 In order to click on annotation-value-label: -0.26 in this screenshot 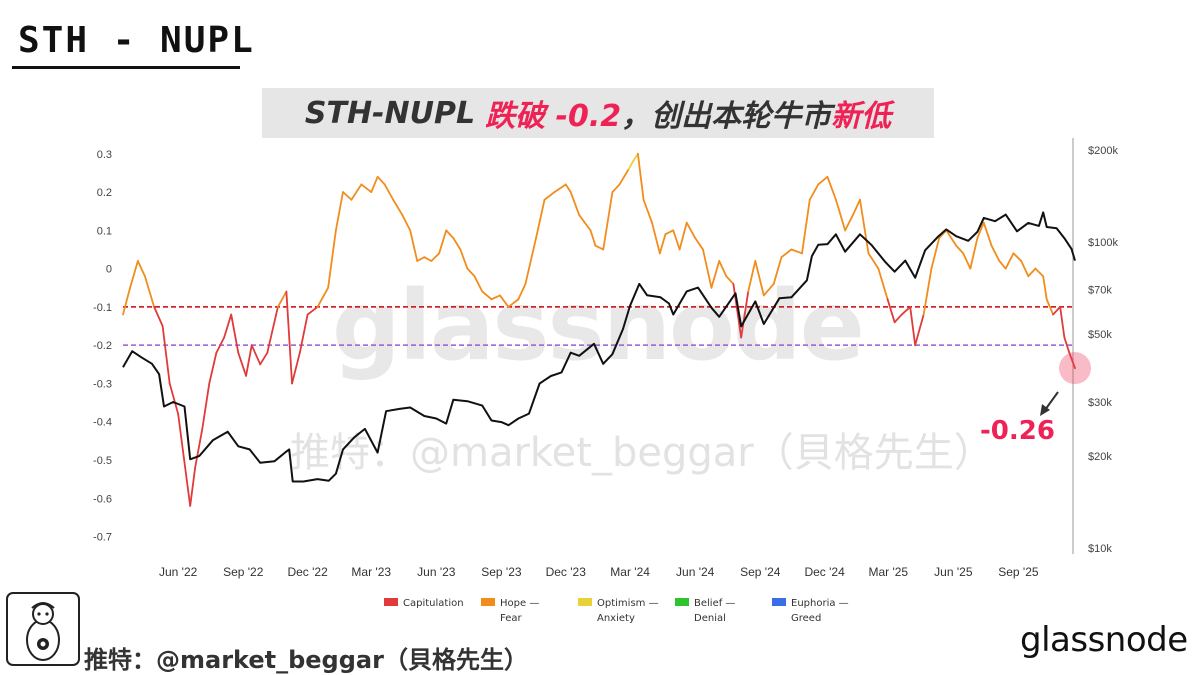, I will do `click(1017, 431)`.